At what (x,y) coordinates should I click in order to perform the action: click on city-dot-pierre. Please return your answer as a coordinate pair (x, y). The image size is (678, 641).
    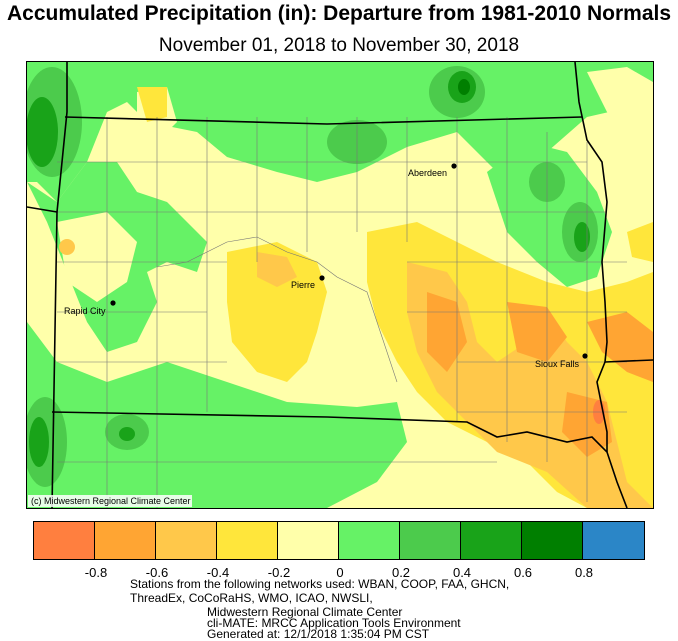
    Looking at the image, I should click on (322, 278).